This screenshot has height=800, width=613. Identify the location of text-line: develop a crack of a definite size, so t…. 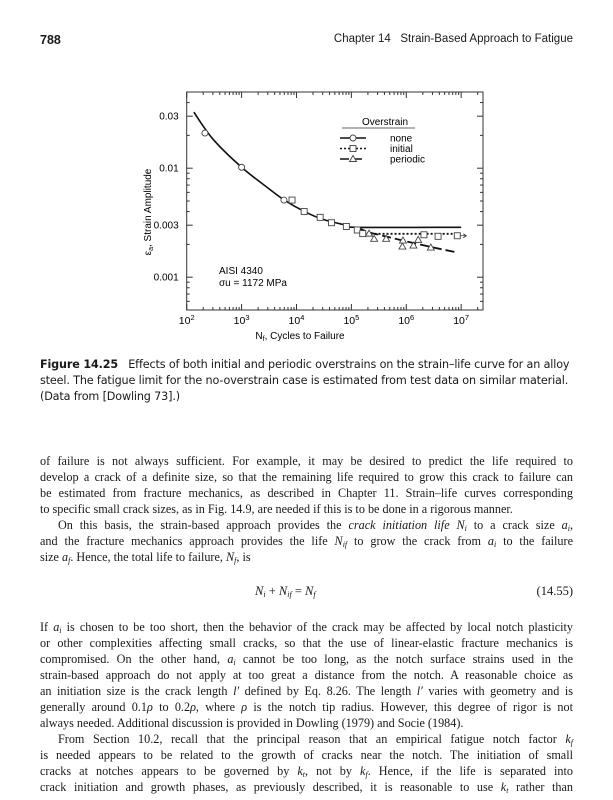
(306, 477).